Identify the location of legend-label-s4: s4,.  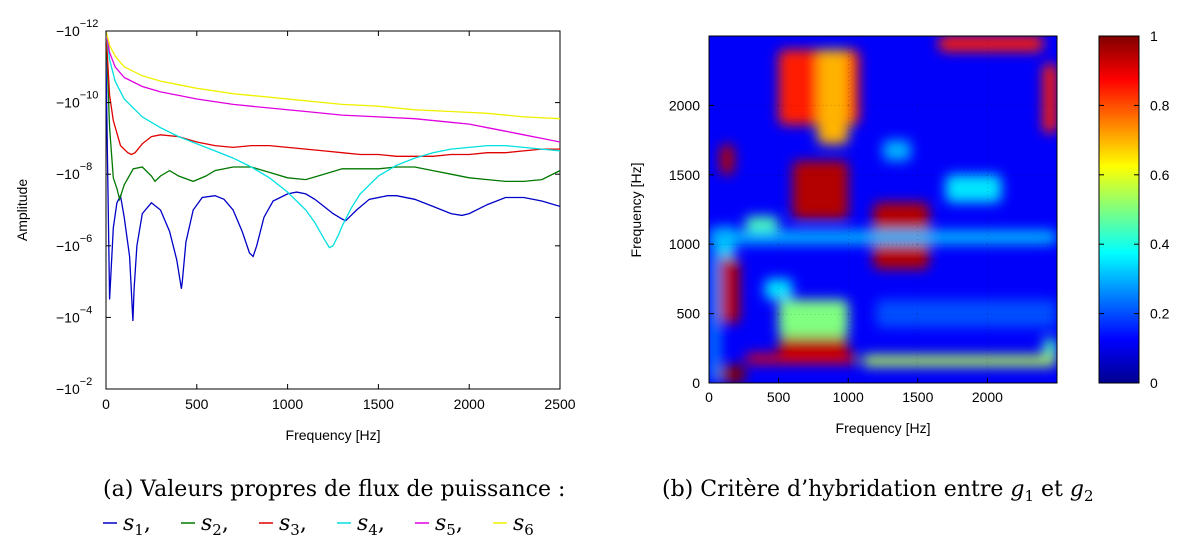
(371, 525).